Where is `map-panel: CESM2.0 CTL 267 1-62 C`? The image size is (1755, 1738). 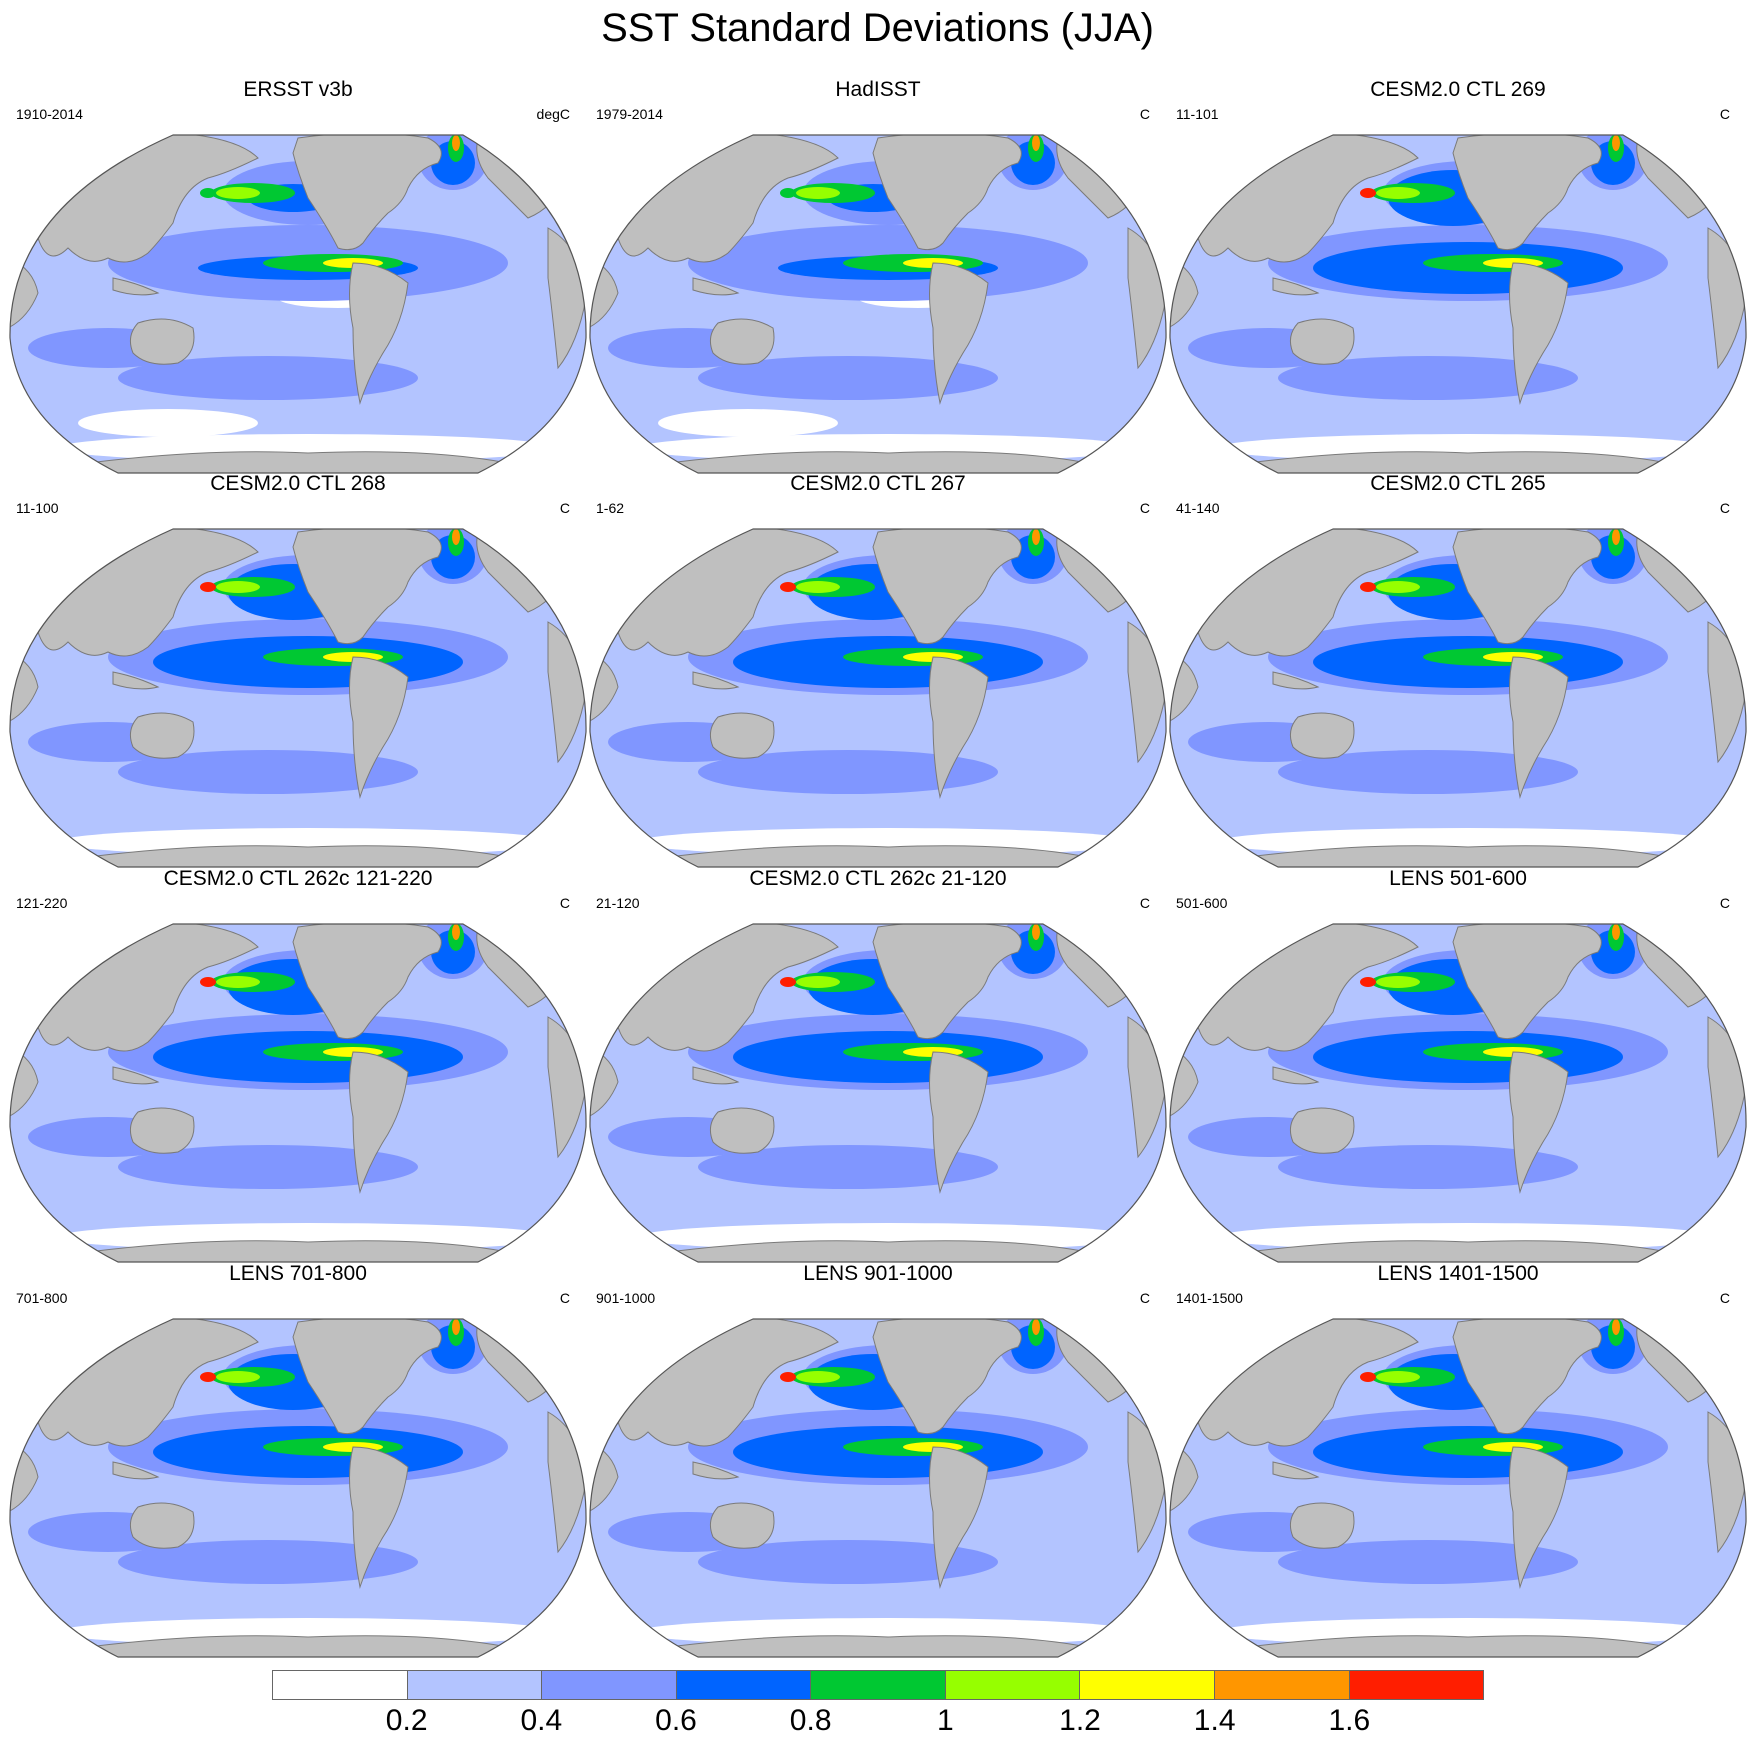
map-panel: CESM2.0 CTL 267 1-62 C is located at coordinates (878, 670).